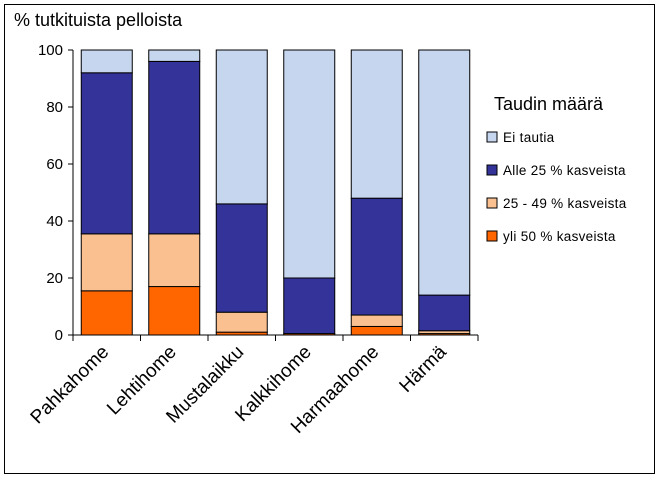  I want to click on legend-label: Ei tautia, so click(529, 137).